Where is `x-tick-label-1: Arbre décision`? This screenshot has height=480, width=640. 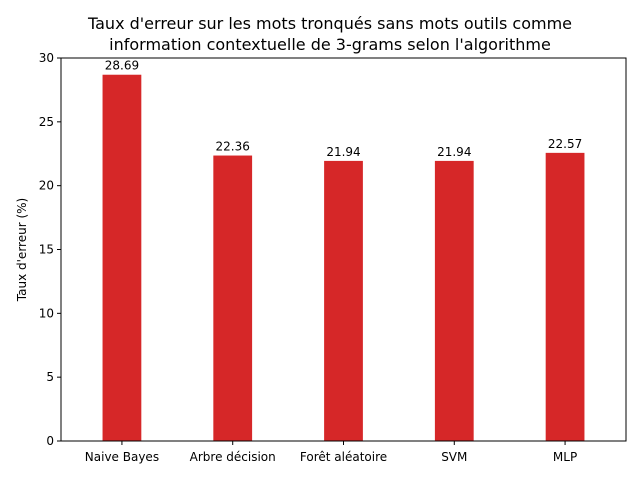
x-tick-label-1: Arbre décision is located at coordinates (233, 457).